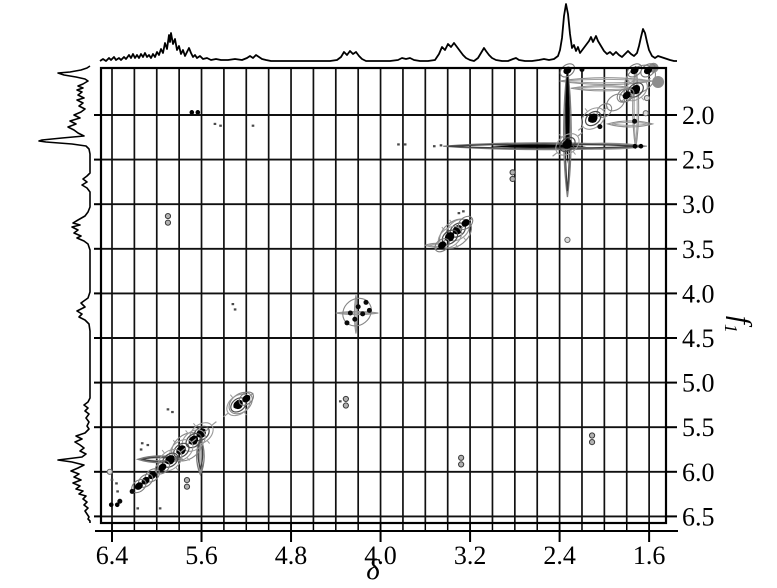 This screenshot has width=777, height=588. I want to click on x-axis-tick-label: 4.0, so click(380, 555).